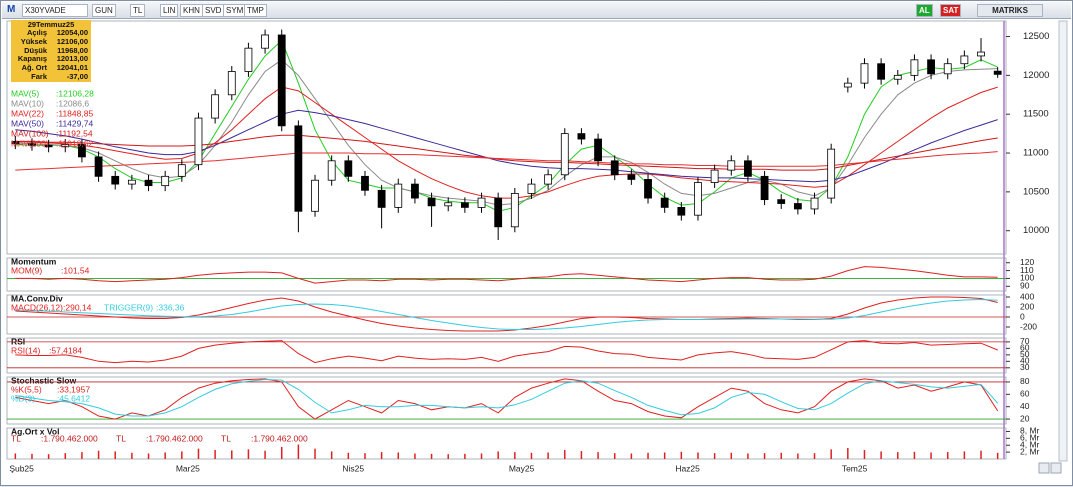 The width and height of the screenshot is (1073, 487). Describe the element at coordinates (138, 10) in the screenshot. I see `button: TL` at that location.